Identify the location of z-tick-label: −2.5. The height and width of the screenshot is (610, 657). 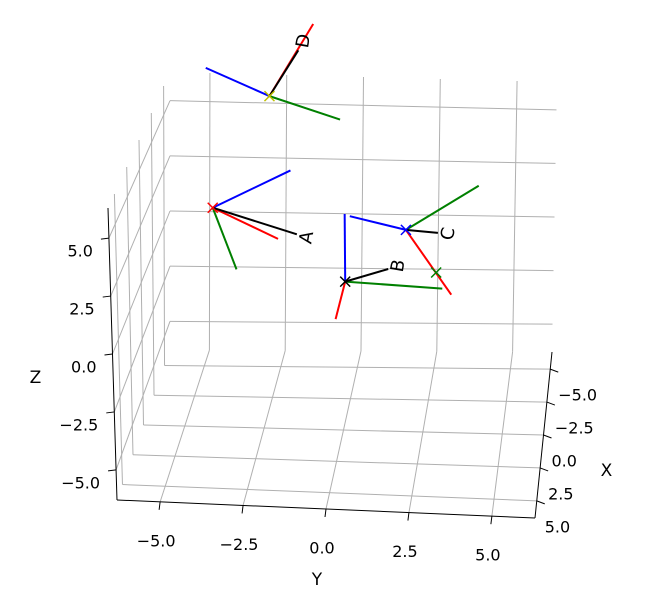
(78, 424).